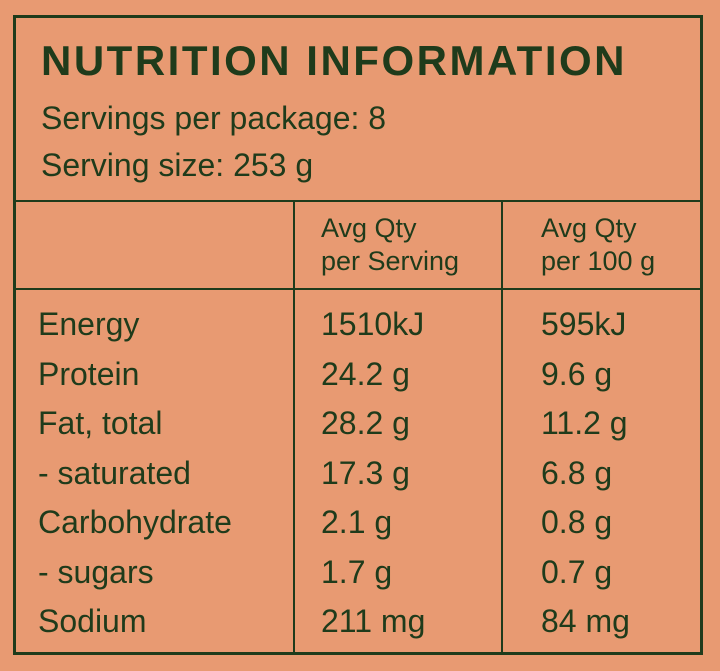 Image resolution: width=720 pixels, height=671 pixels. What do you see at coordinates (358, 201) in the screenshot?
I see `header-divider` at bounding box center [358, 201].